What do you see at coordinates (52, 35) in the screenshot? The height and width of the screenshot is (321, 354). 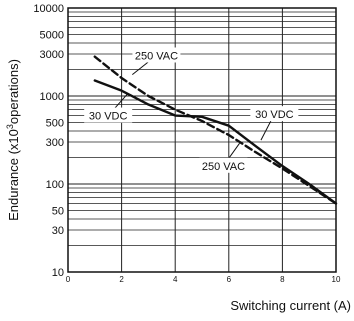 I see `y-tick-label: 5000` at bounding box center [52, 35].